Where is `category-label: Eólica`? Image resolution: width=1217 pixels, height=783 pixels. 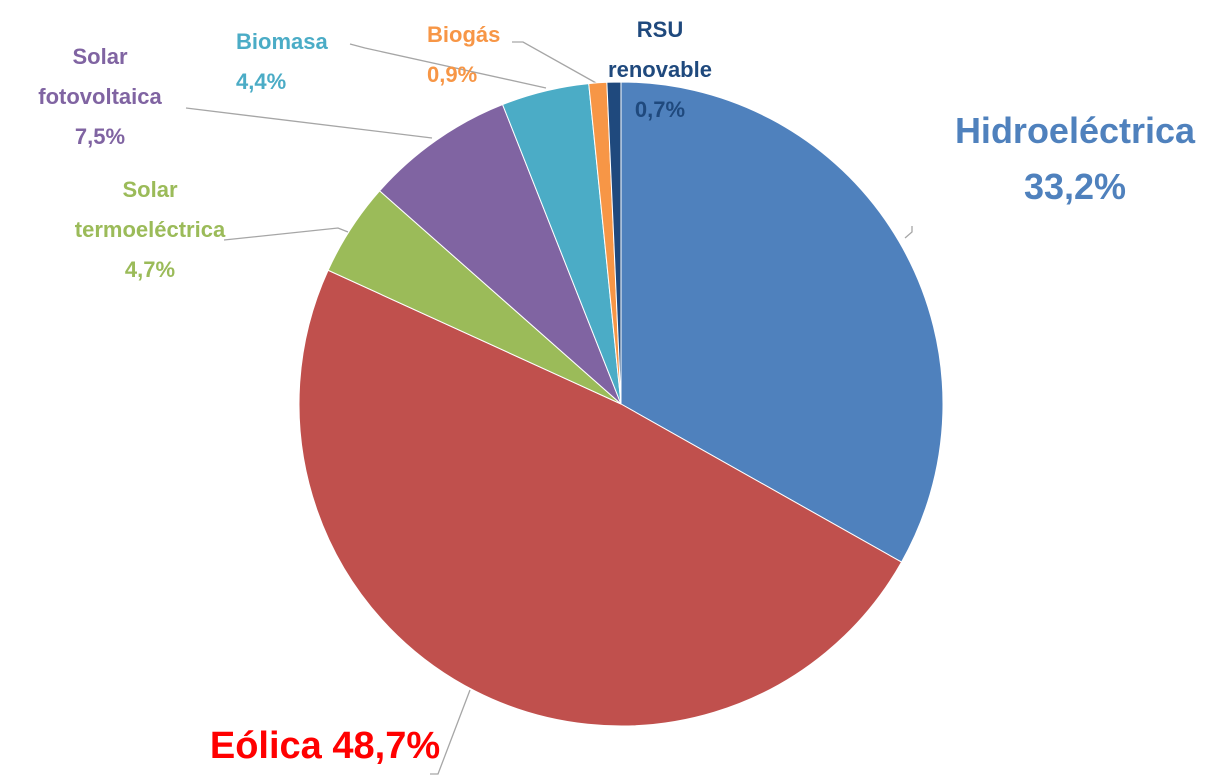
category-label: Eólica is located at coordinates (265, 746).